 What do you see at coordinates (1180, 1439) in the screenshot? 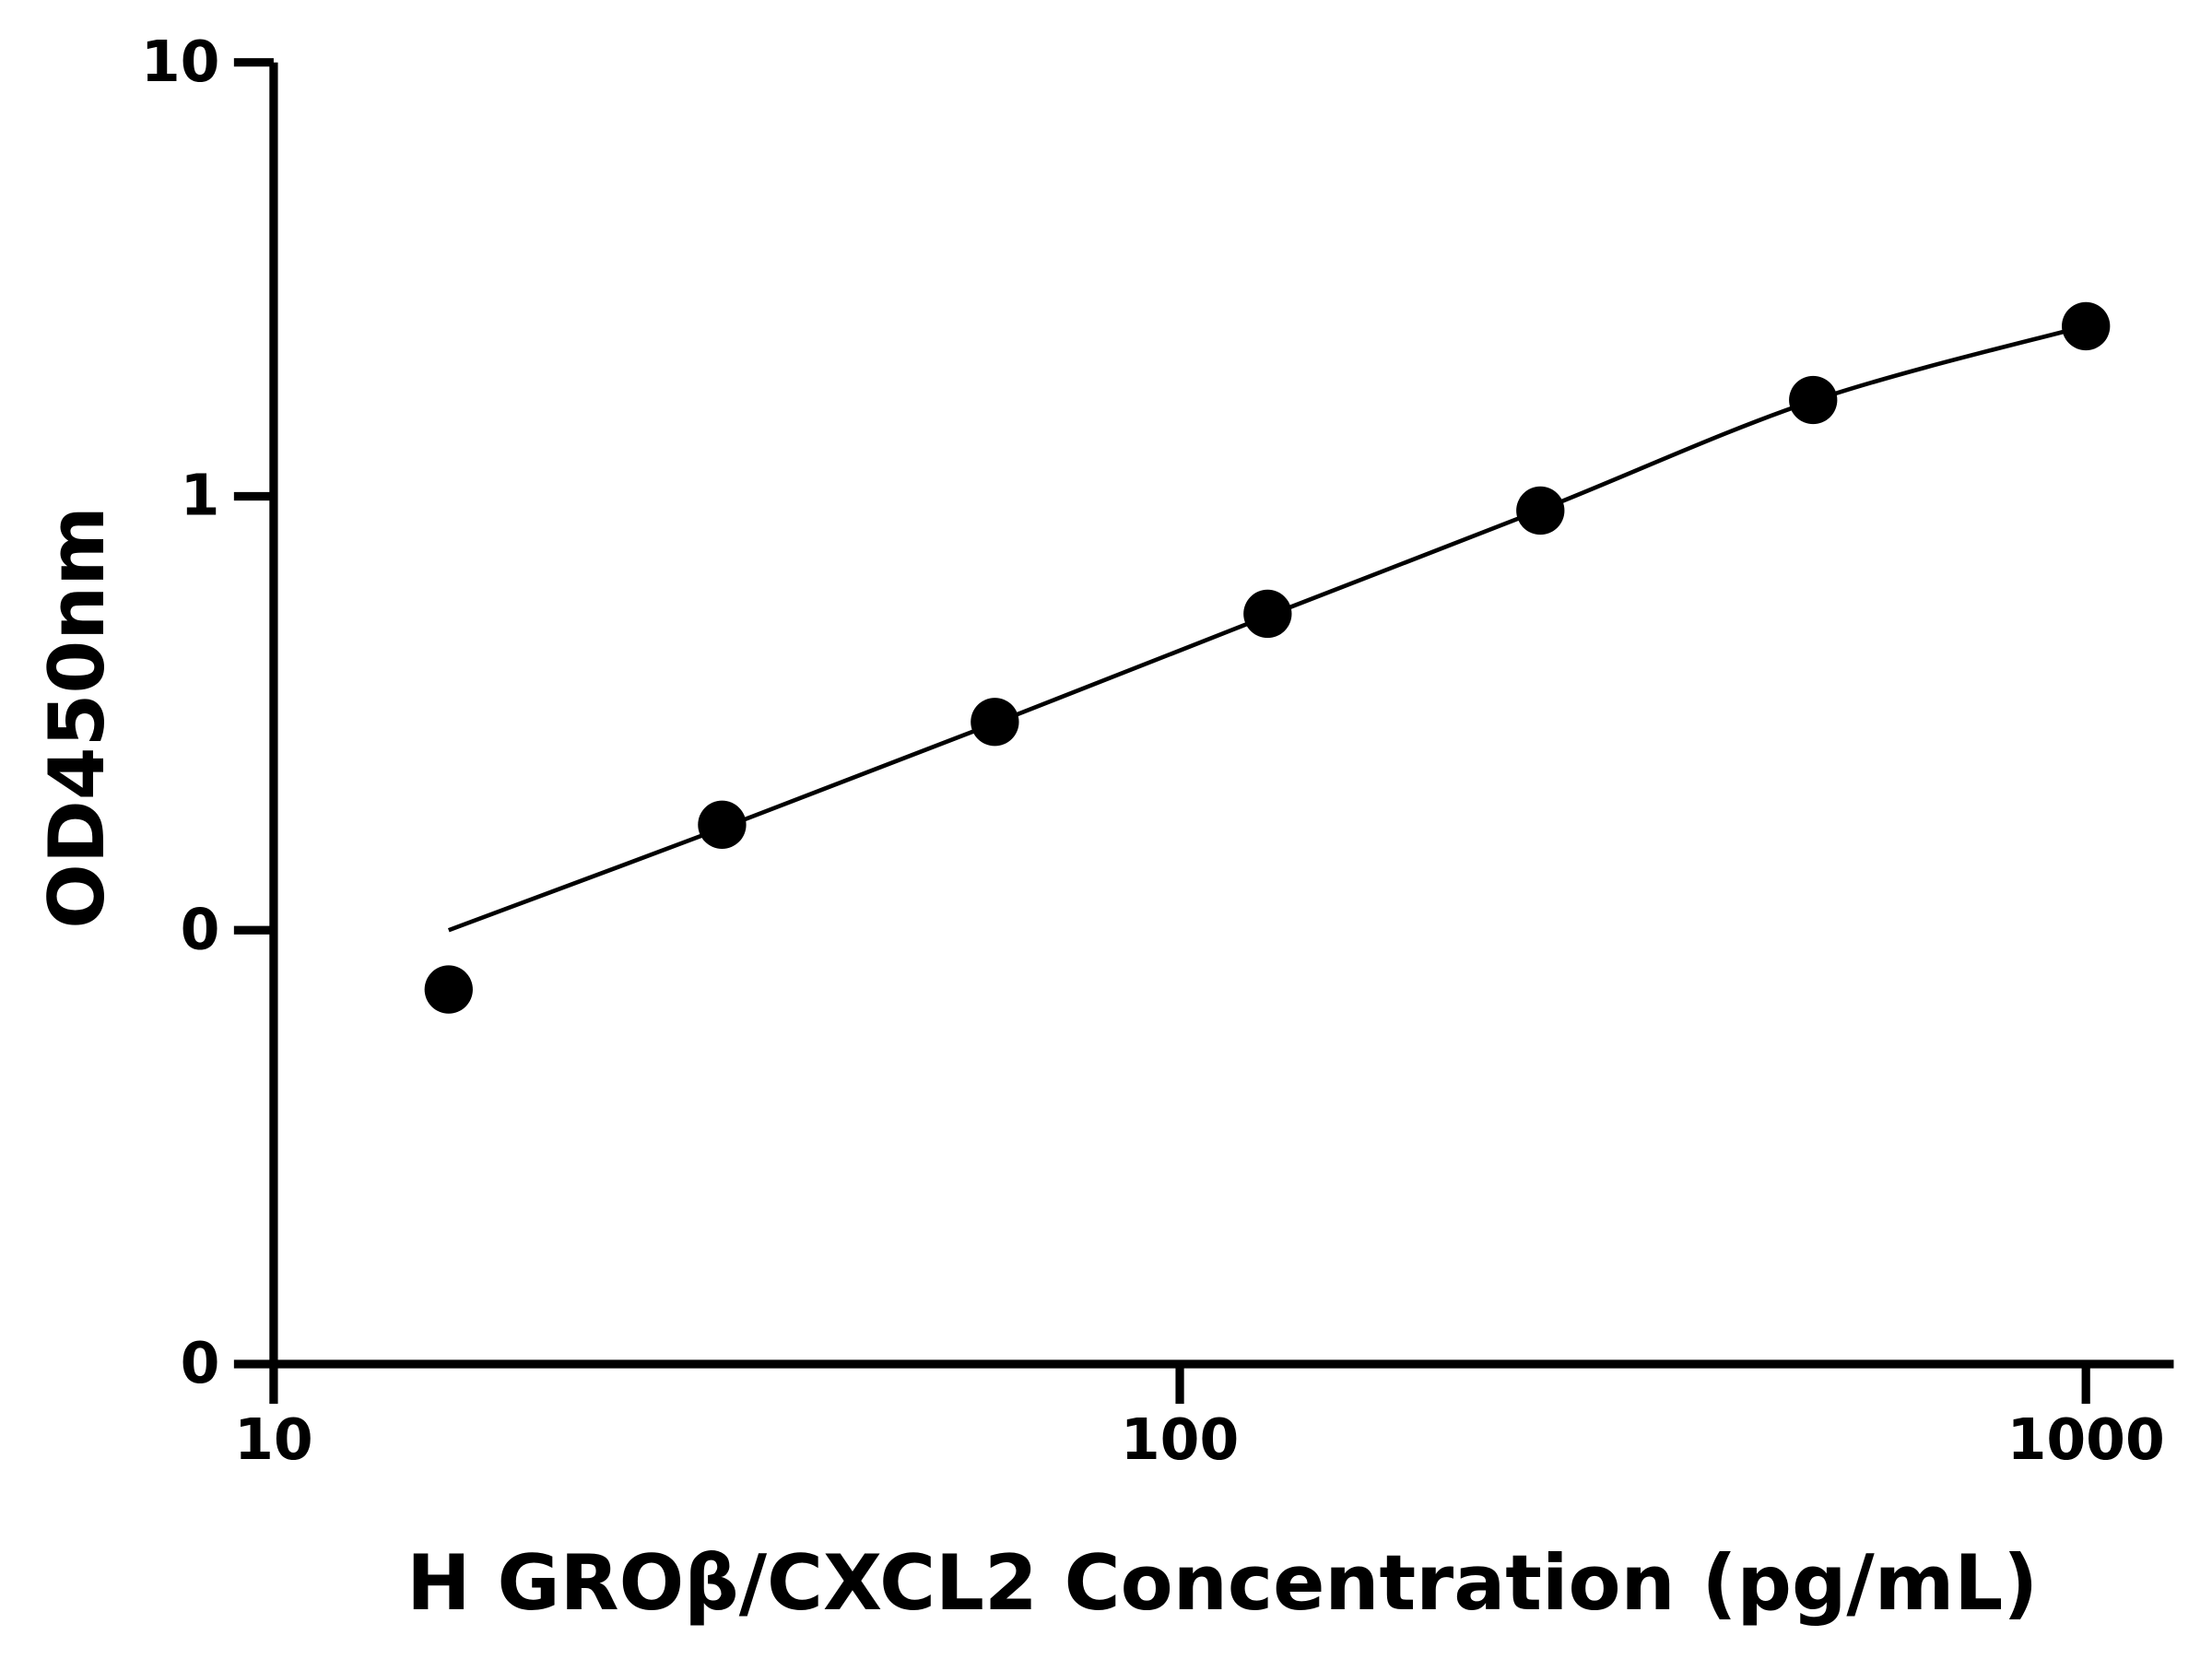
I see `x-tick-label: 100` at bounding box center [1180, 1439].